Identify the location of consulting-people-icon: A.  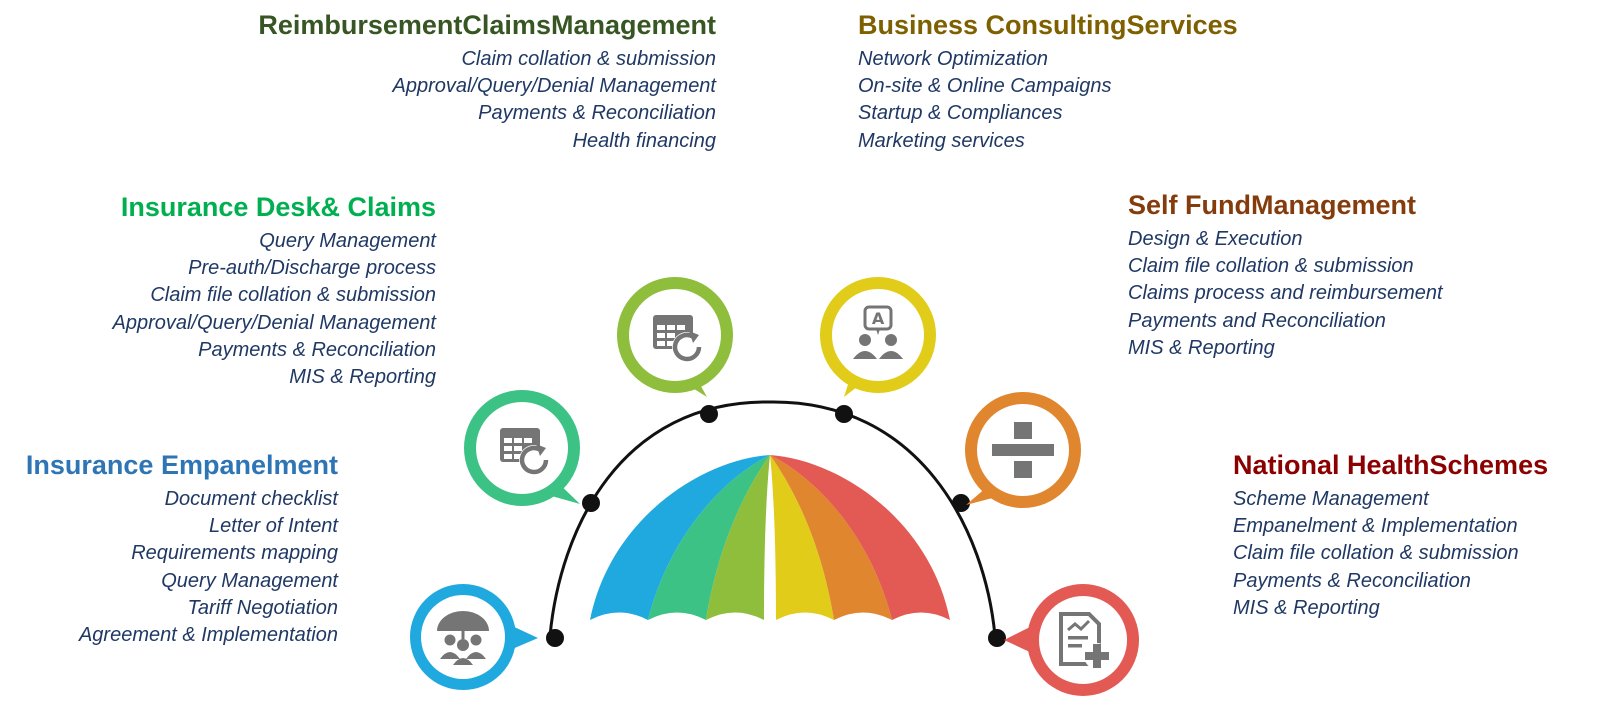
(878, 332).